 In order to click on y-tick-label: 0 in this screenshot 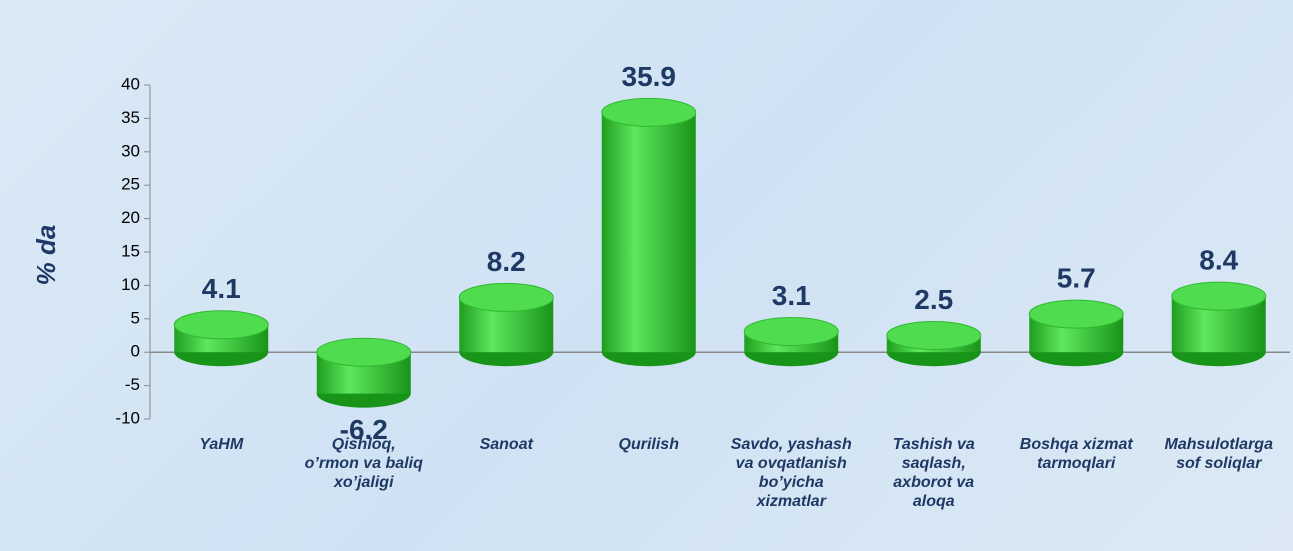, I will do `click(135, 351)`.